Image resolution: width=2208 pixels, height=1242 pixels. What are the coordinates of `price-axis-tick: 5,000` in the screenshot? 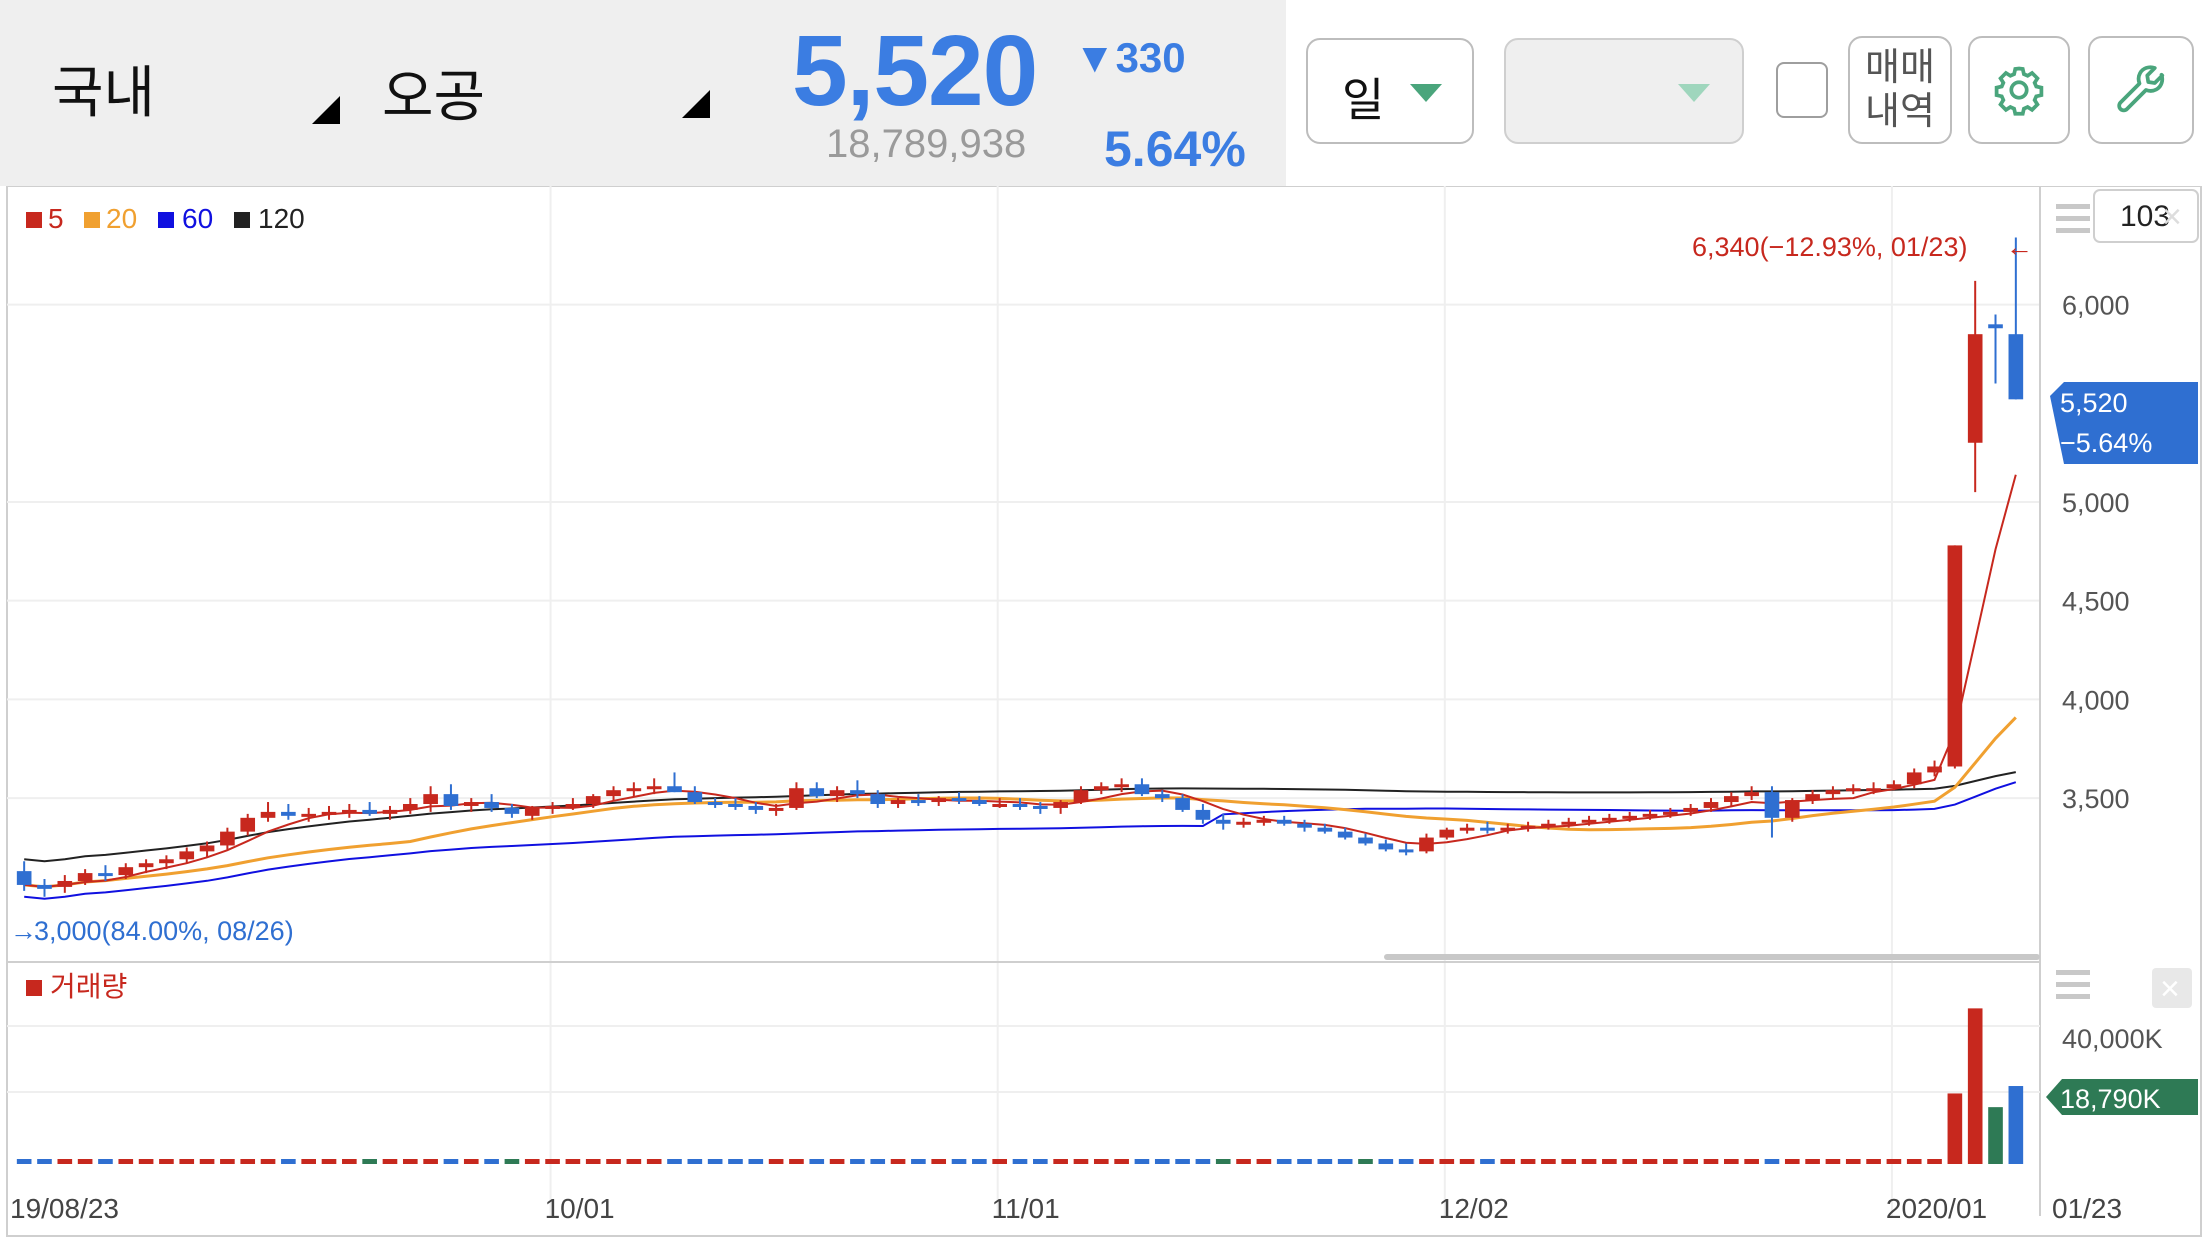 It's located at (2096, 503).